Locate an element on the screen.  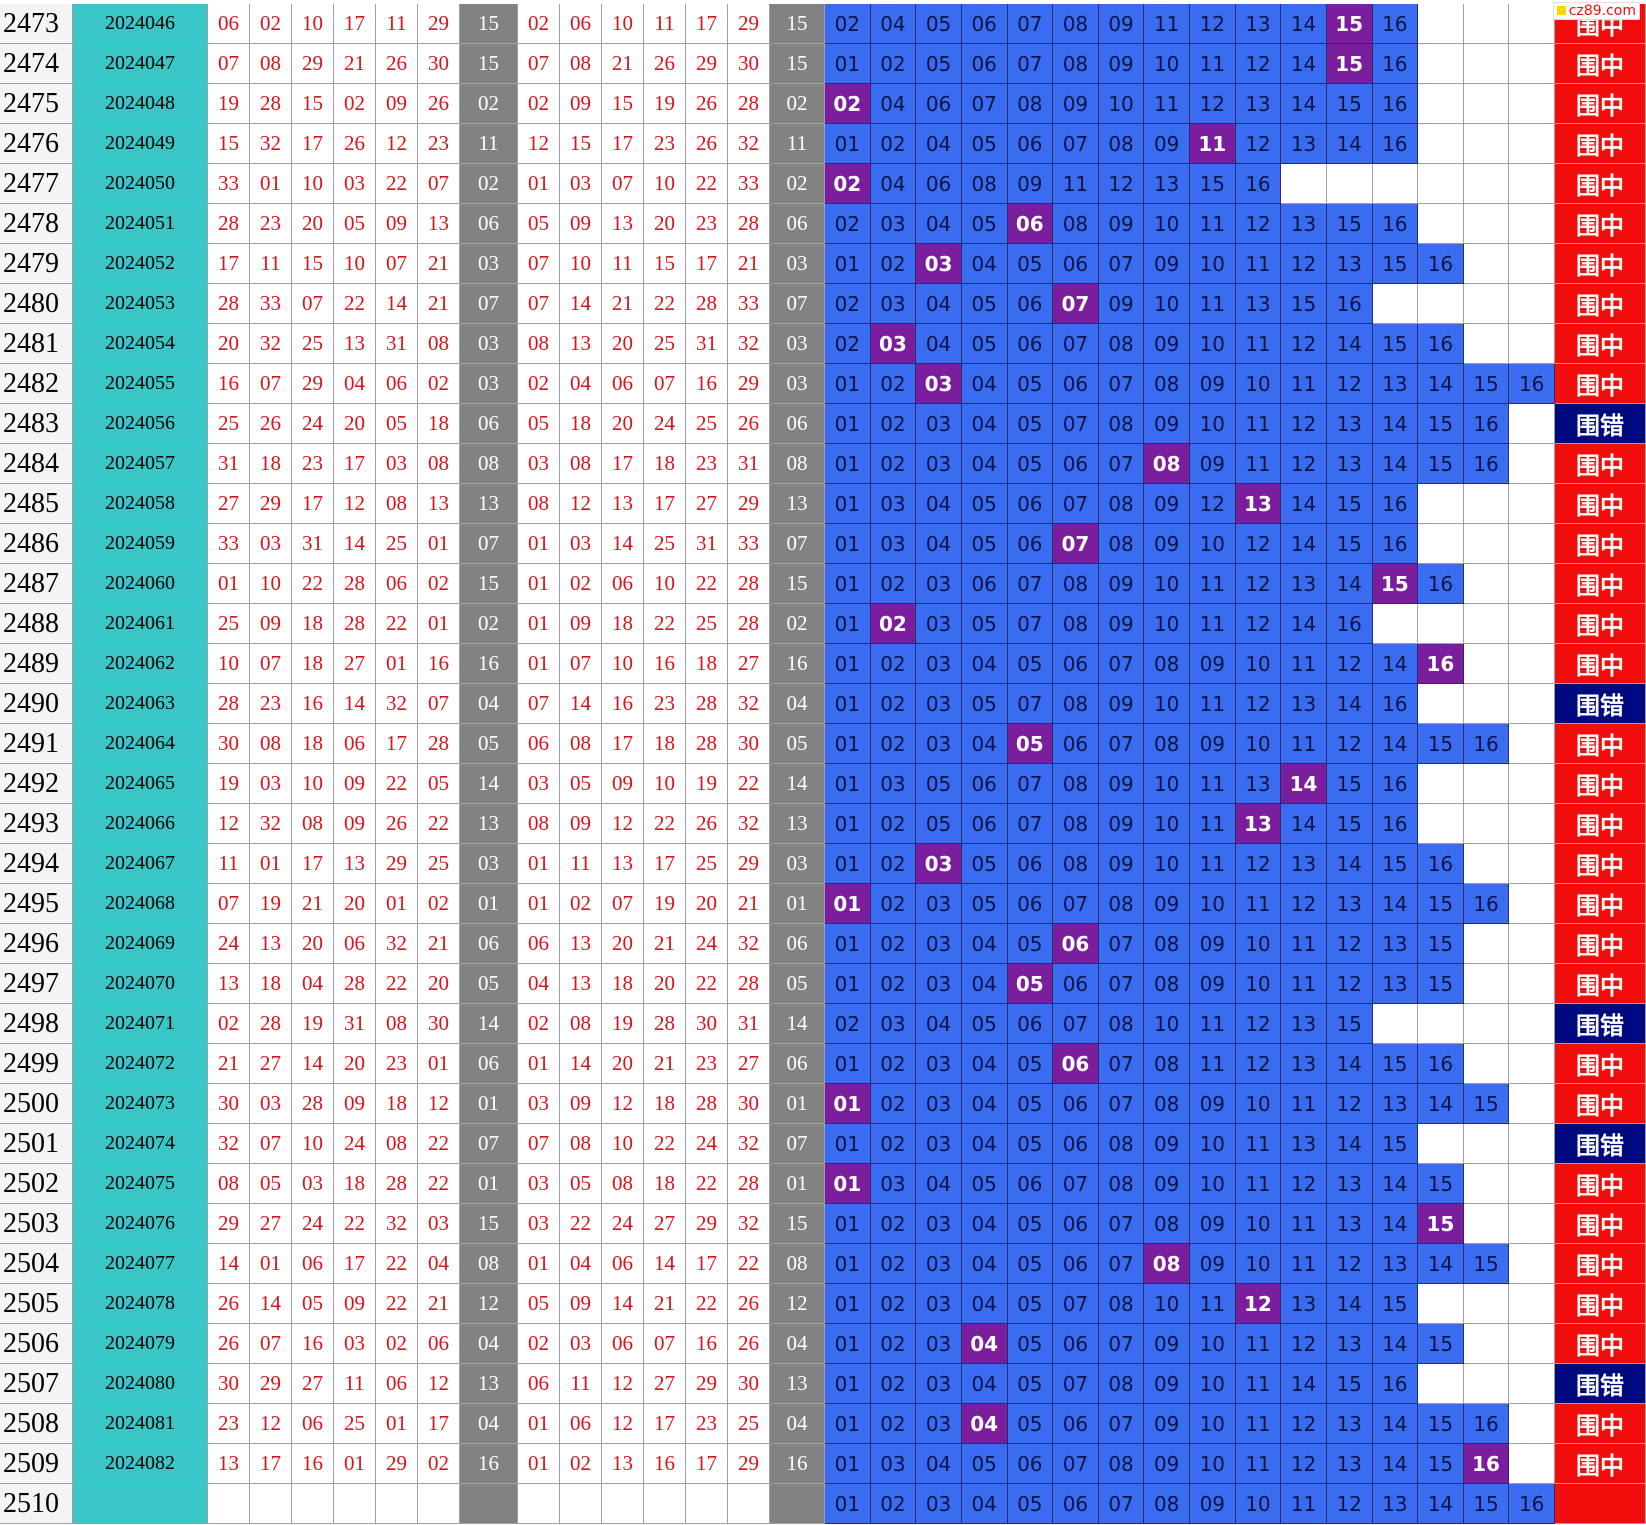
draw-number: 13 is located at coordinates (439, 504).